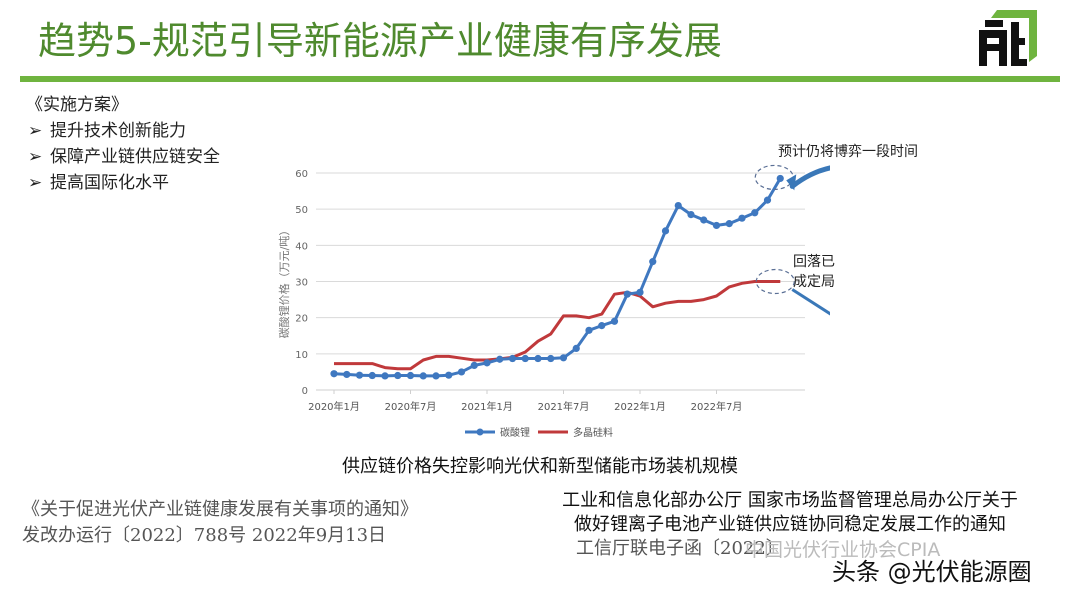  Describe the element at coordinates (123, 131) in the screenshot. I see `plan-item: ➢ 提升技术创新能力` at that location.